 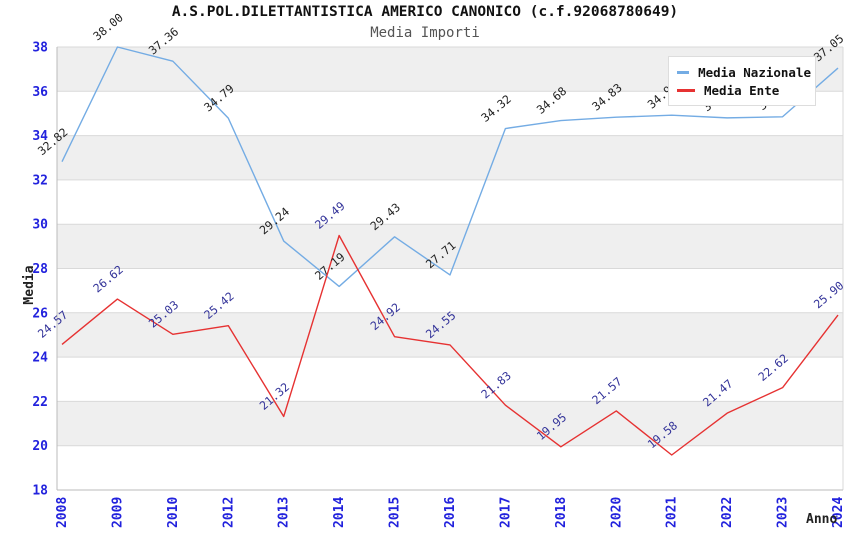 What do you see at coordinates (822, 519) in the screenshot?
I see `x-axis-title: Anno` at bounding box center [822, 519].